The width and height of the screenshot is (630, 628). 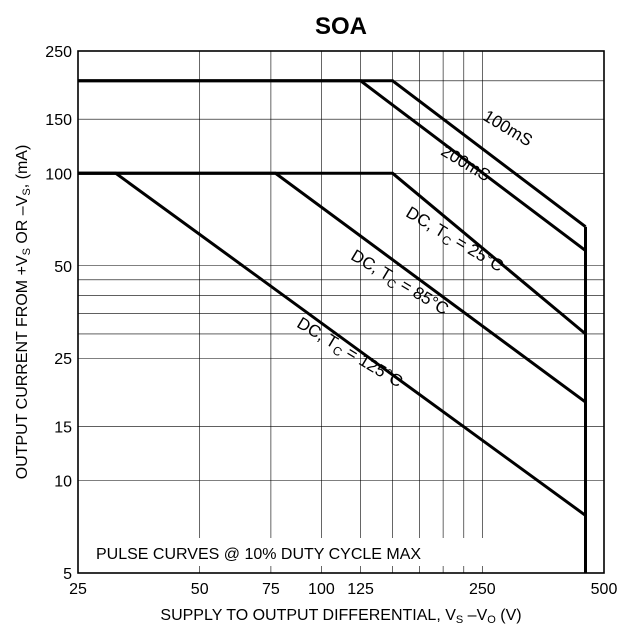 What do you see at coordinates (78, 589) in the screenshot?
I see `x-tick-label: 25` at bounding box center [78, 589].